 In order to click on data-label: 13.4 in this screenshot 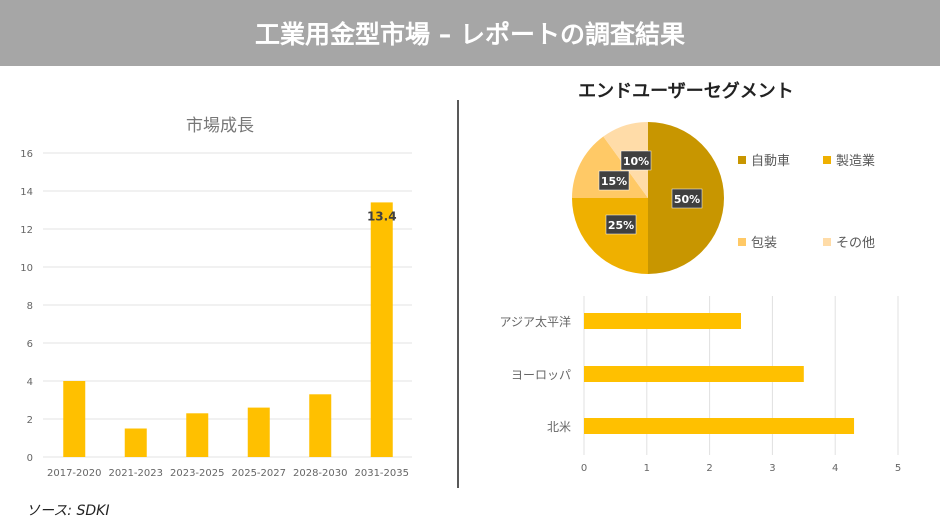, I will do `click(382, 216)`.